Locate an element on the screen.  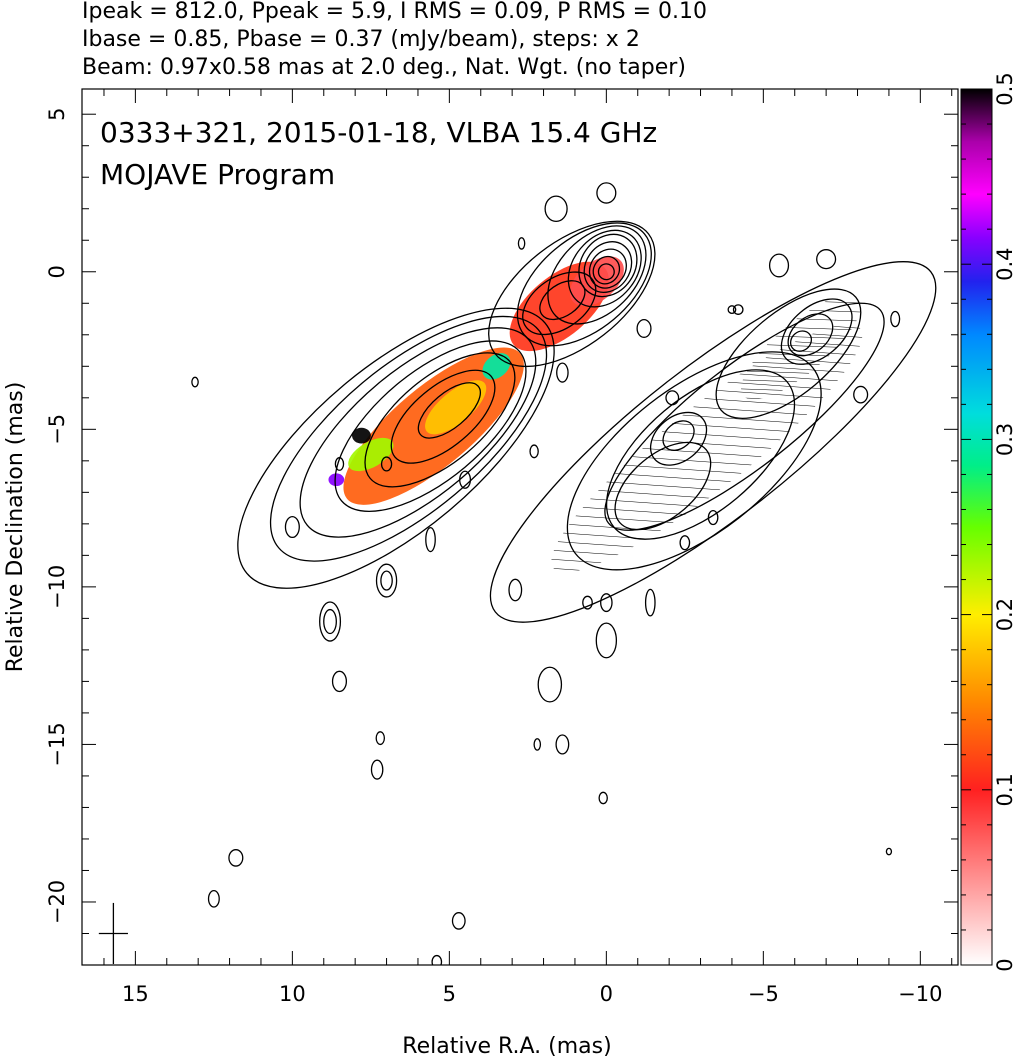
colorbar-tick-label: 0.4 is located at coordinates (1005, 263).